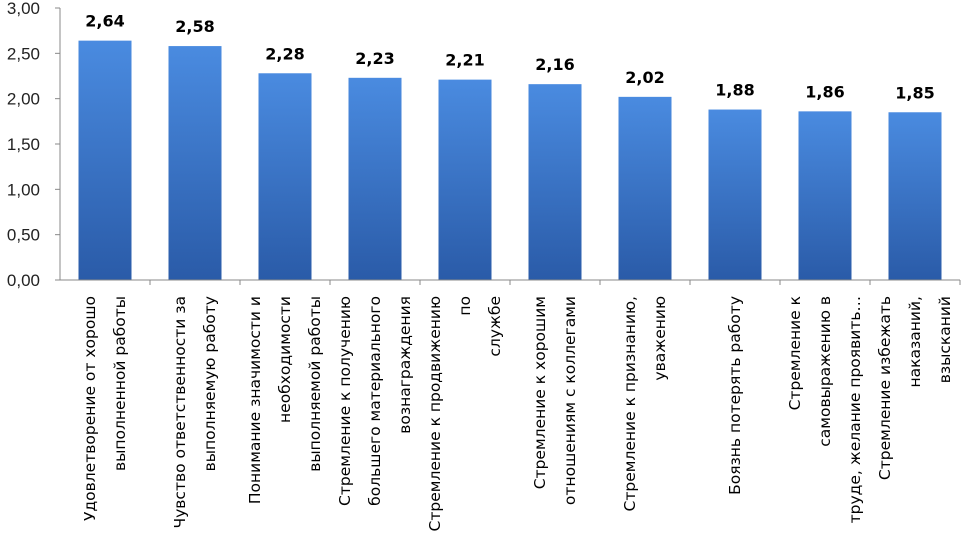 Image resolution: width=965 pixels, height=551 pixels. Describe the element at coordinates (795, 353) in the screenshot. I see `category-label-line: Стремление к` at that location.